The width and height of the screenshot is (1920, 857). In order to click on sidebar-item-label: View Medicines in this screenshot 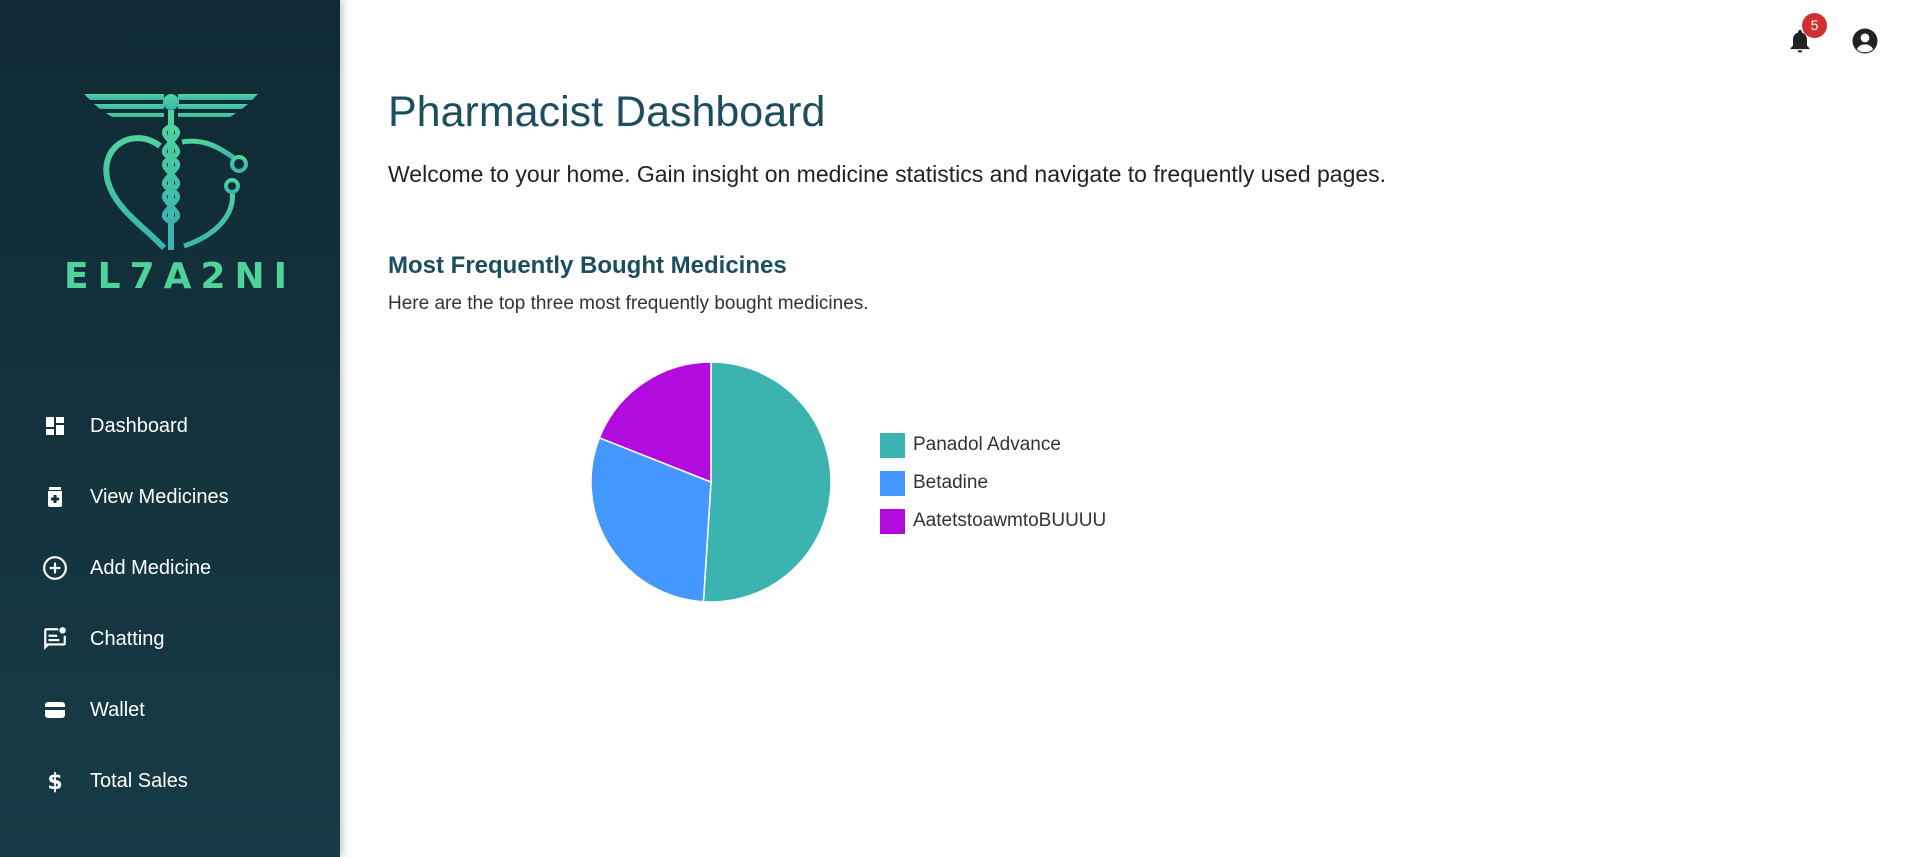, I will do `click(159, 496)`.